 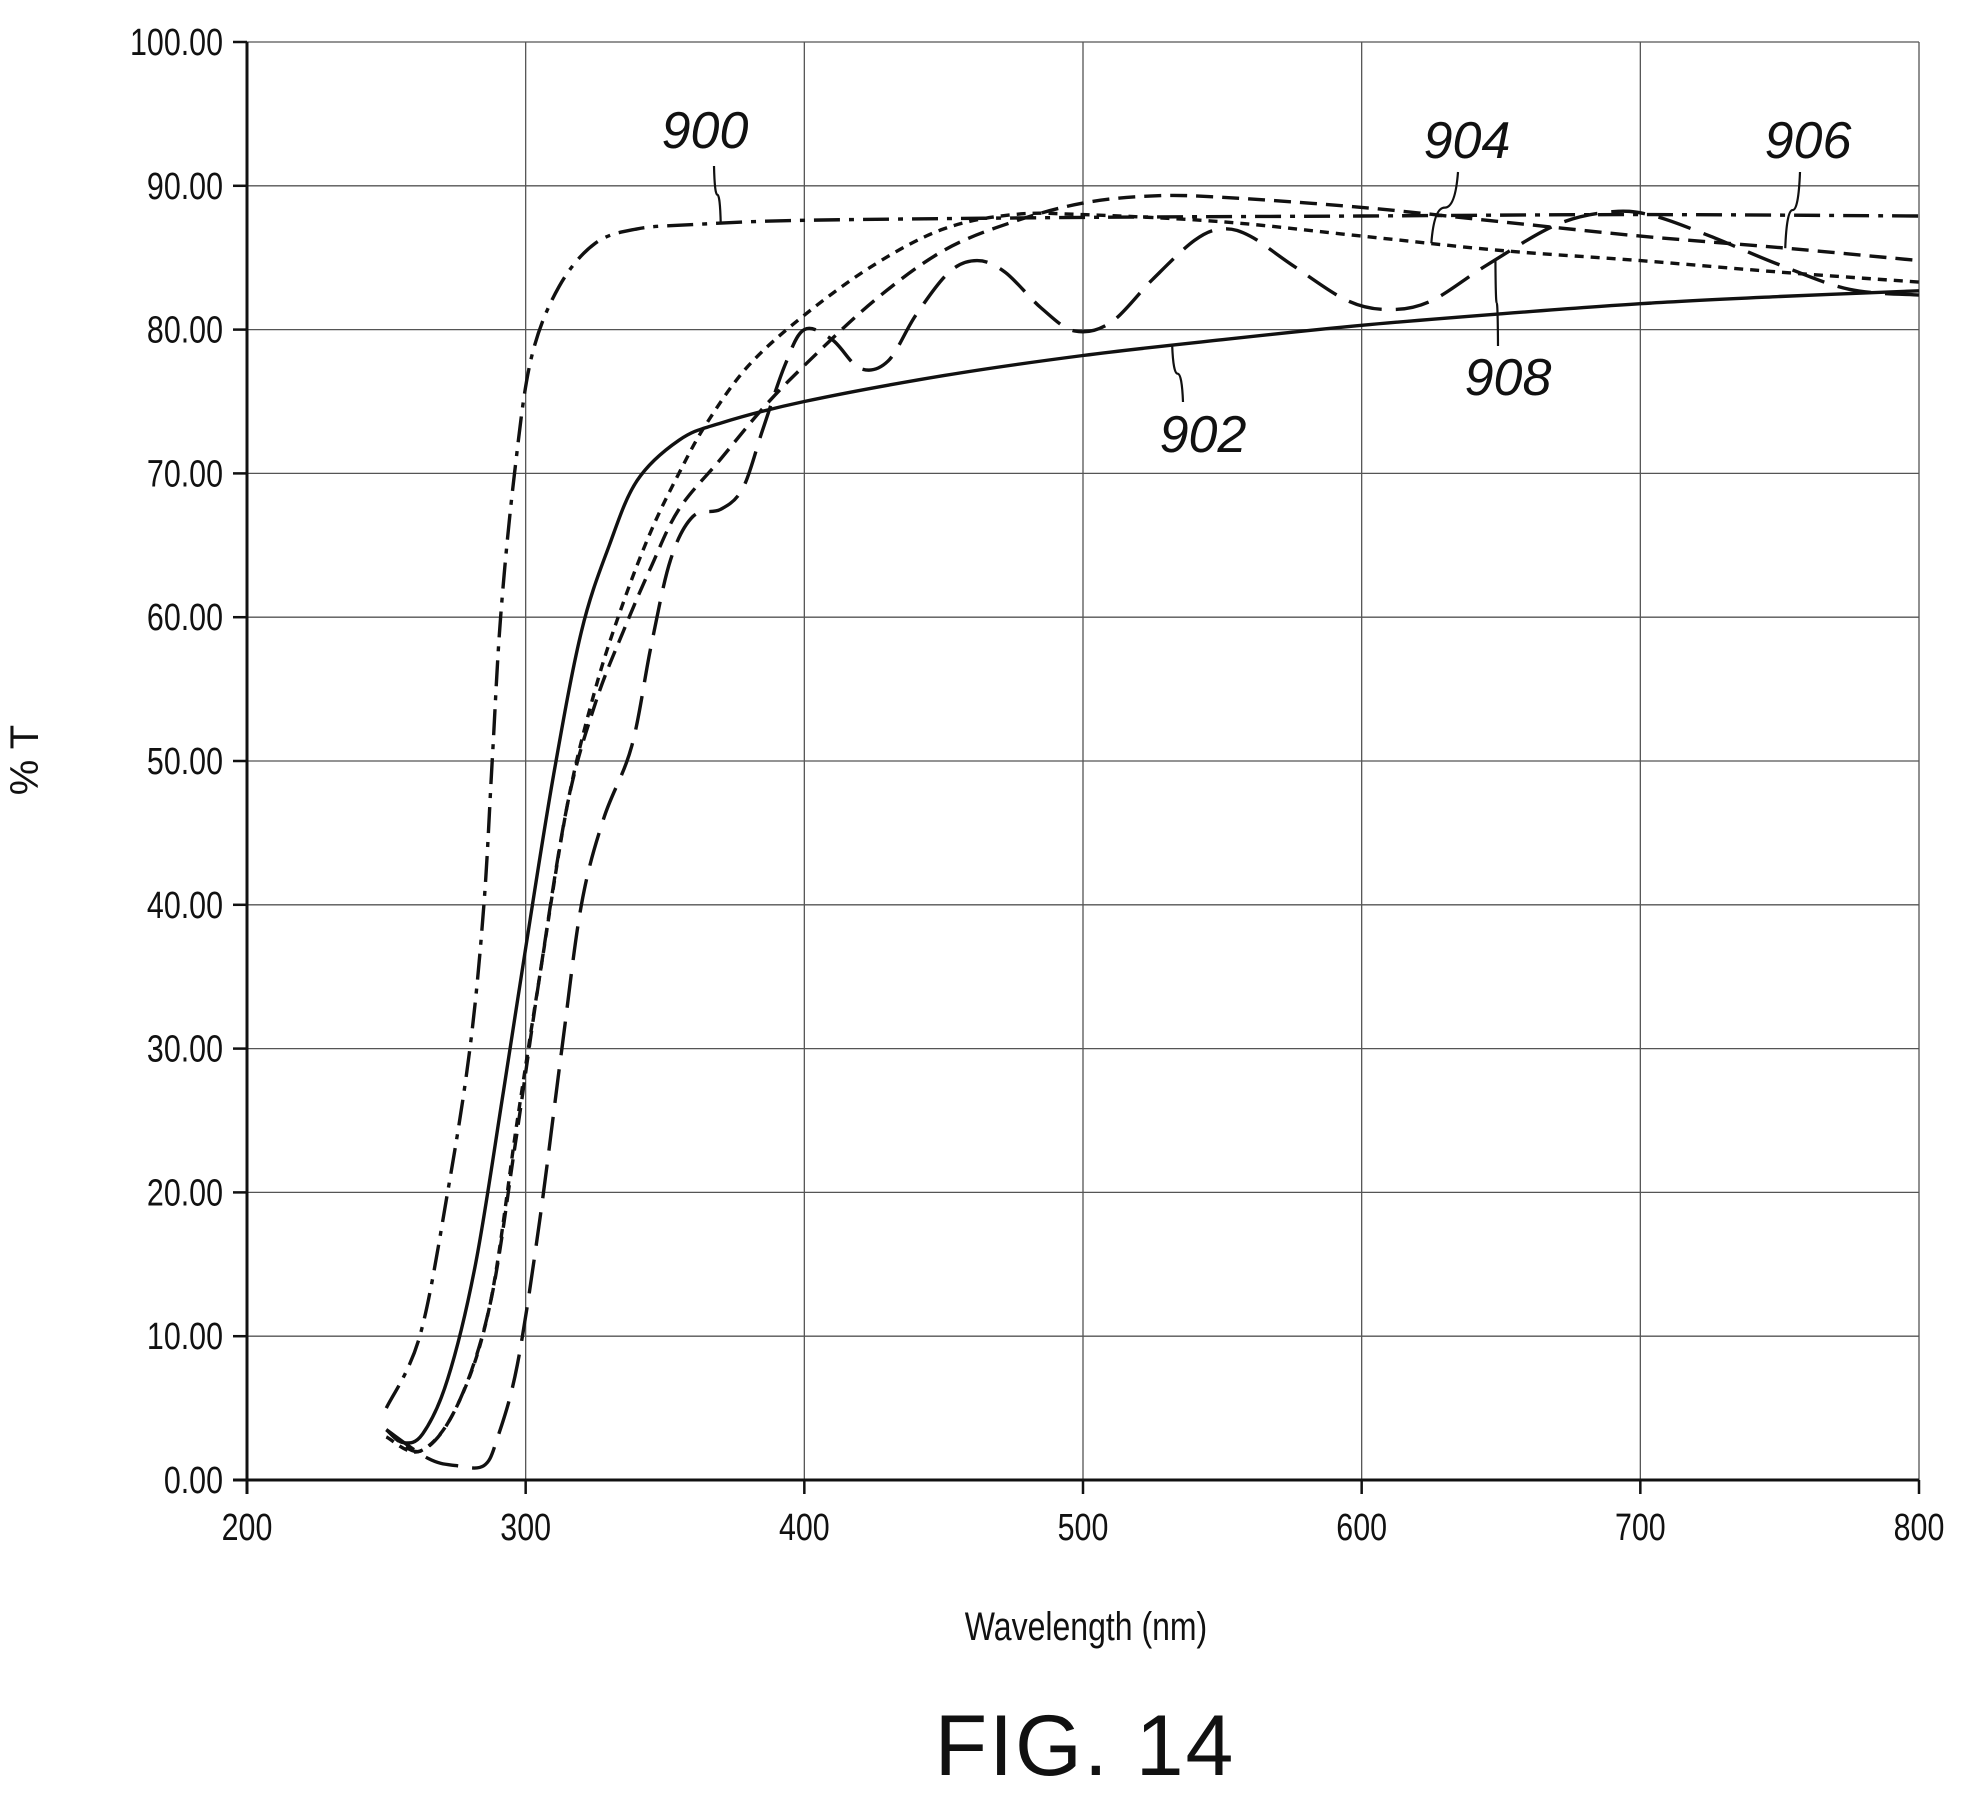 I want to click on y-tick-label: 20.00, so click(x=185, y=1193).